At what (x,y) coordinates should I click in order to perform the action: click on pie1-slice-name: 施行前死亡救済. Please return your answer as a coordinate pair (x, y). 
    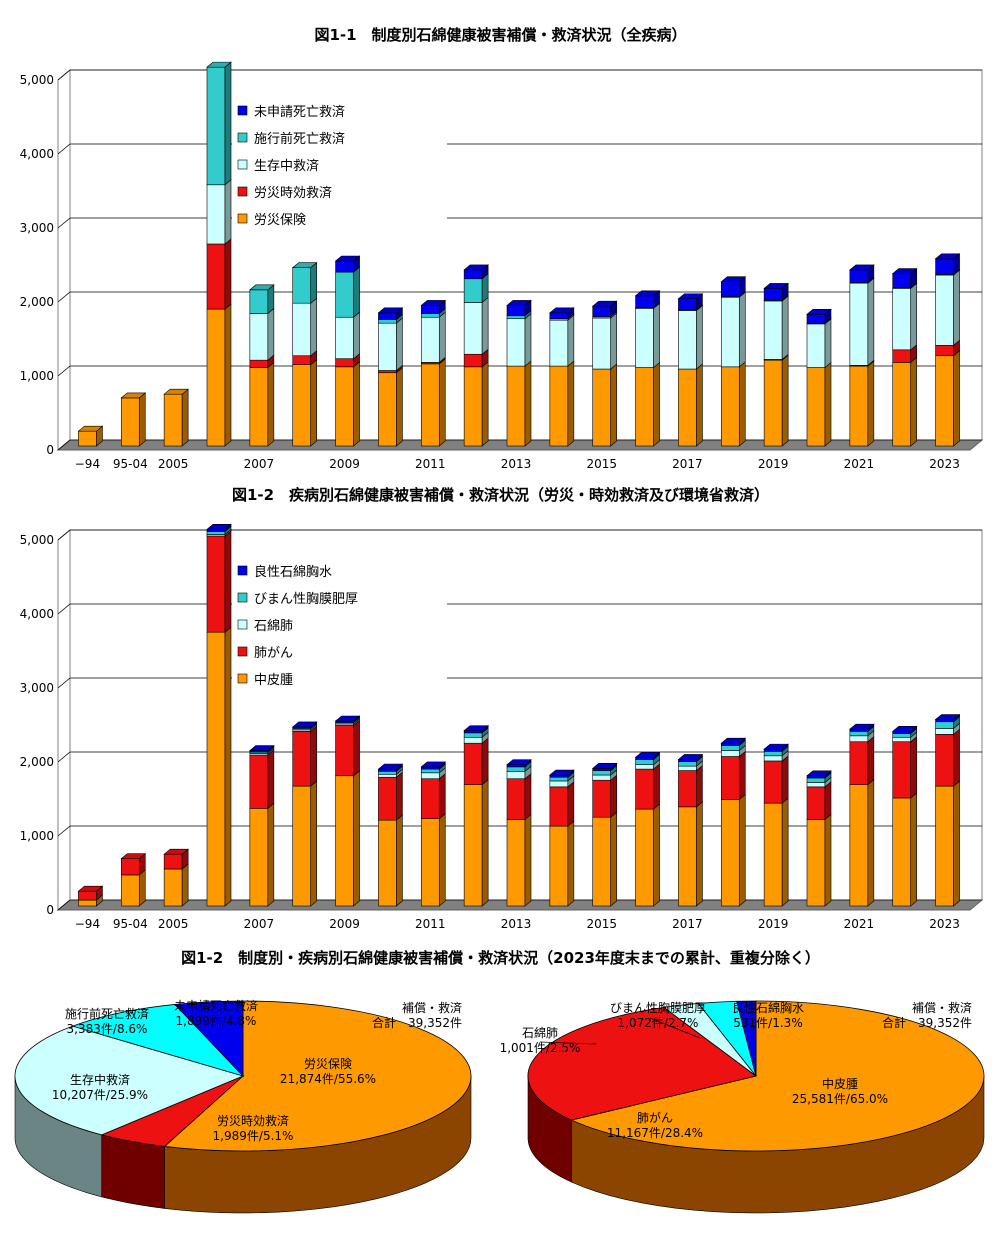
    Looking at the image, I should click on (107, 1013).